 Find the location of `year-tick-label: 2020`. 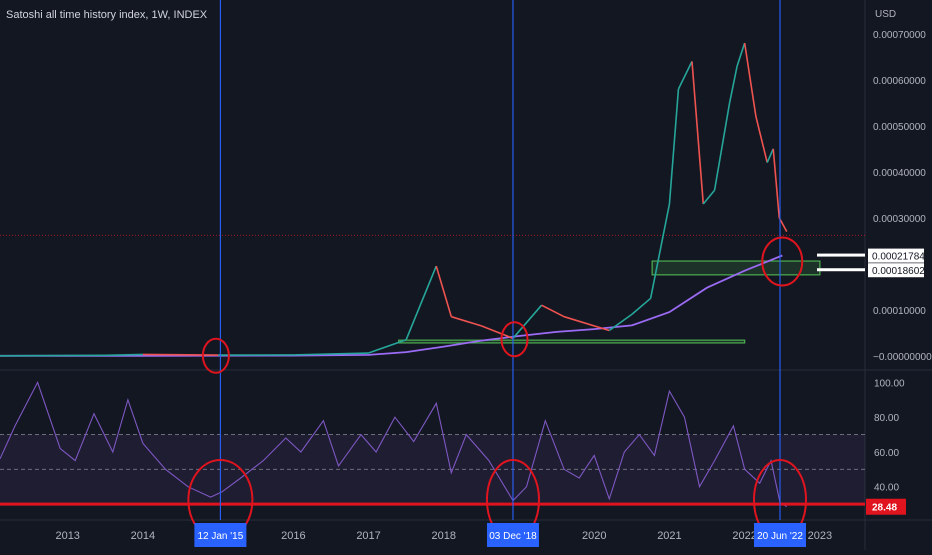

year-tick-label: 2020 is located at coordinates (594, 536).